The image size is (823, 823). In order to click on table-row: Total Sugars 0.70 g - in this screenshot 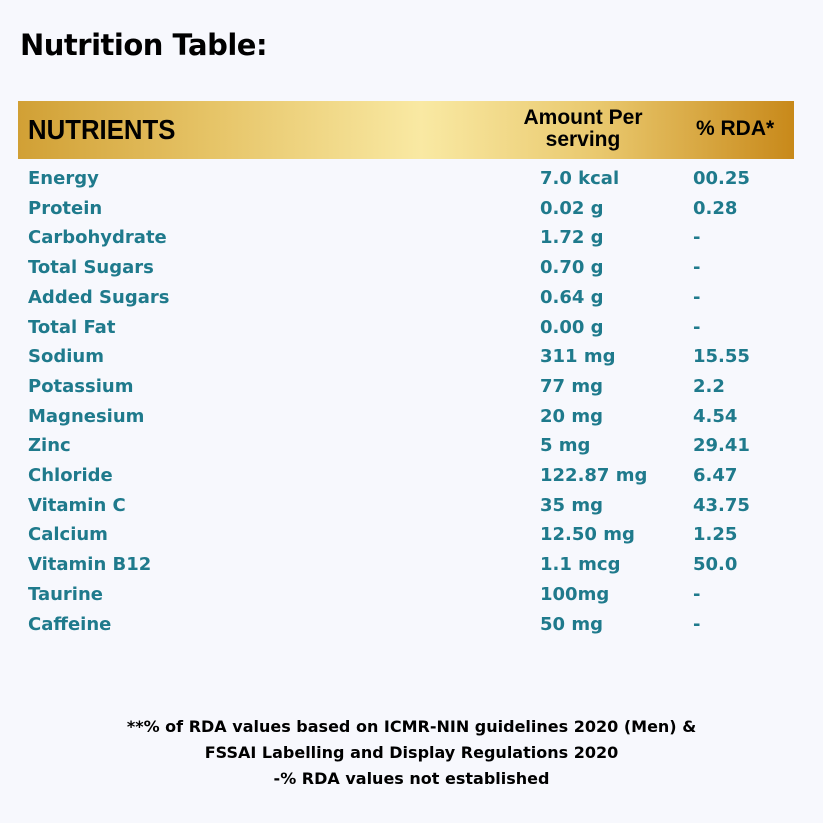, I will do `click(411, 268)`.